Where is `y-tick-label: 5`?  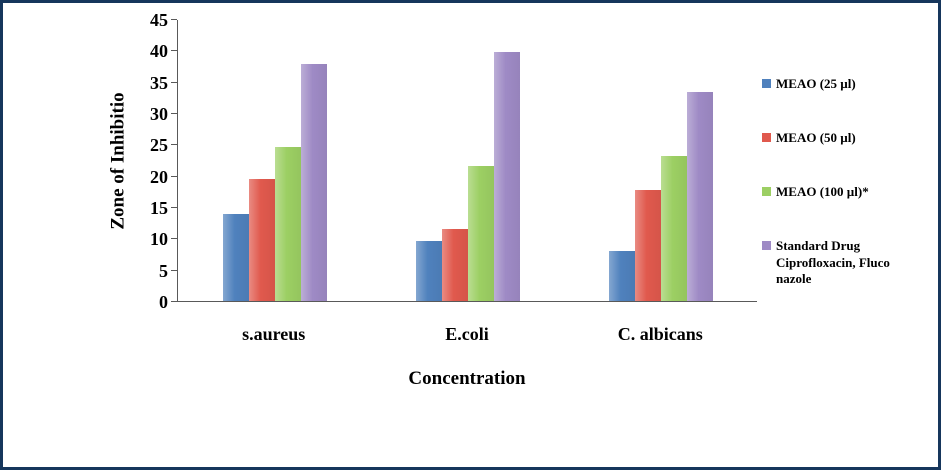
y-tick-label: 5 is located at coordinates (163, 270).